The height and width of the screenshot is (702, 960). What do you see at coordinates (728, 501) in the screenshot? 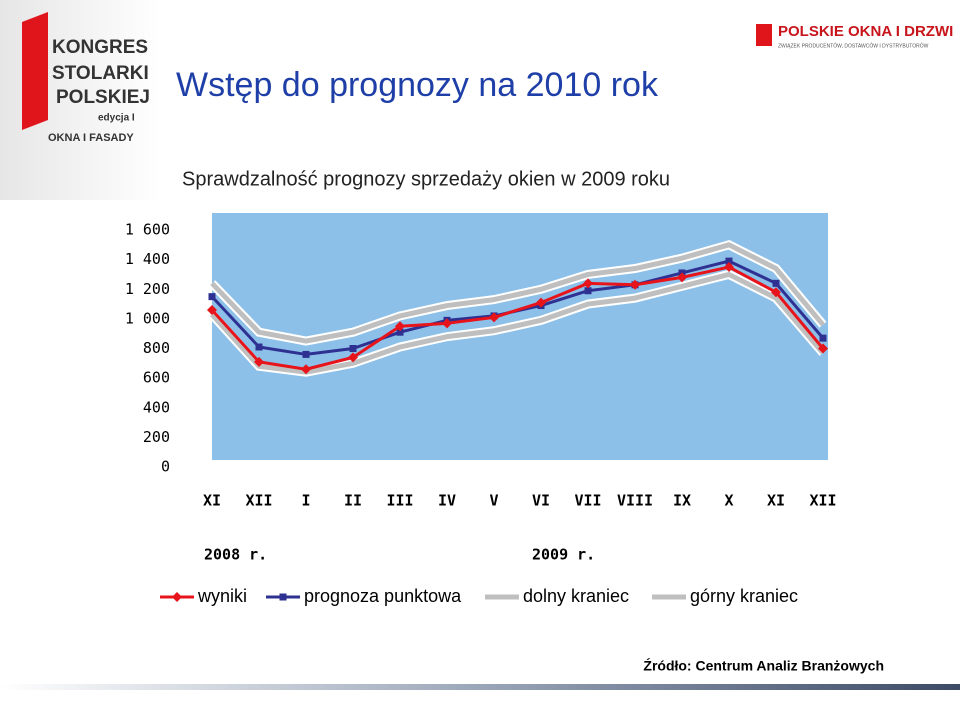
I see `x-tick-label: X` at bounding box center [728, 501].